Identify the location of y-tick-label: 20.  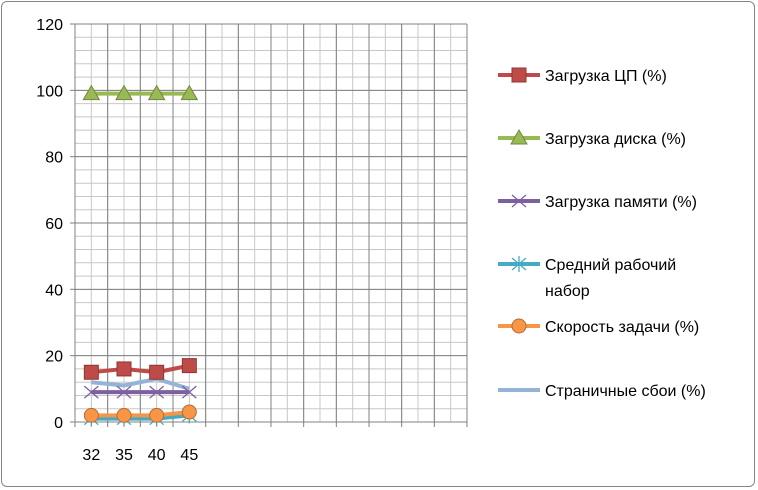
(54, 357).